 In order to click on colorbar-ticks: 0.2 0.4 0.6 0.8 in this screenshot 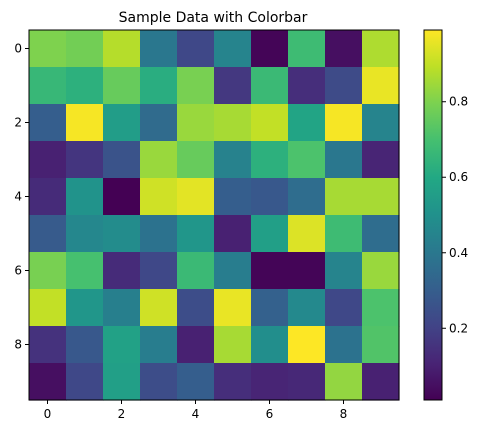, I will do `click(455, 215)`.